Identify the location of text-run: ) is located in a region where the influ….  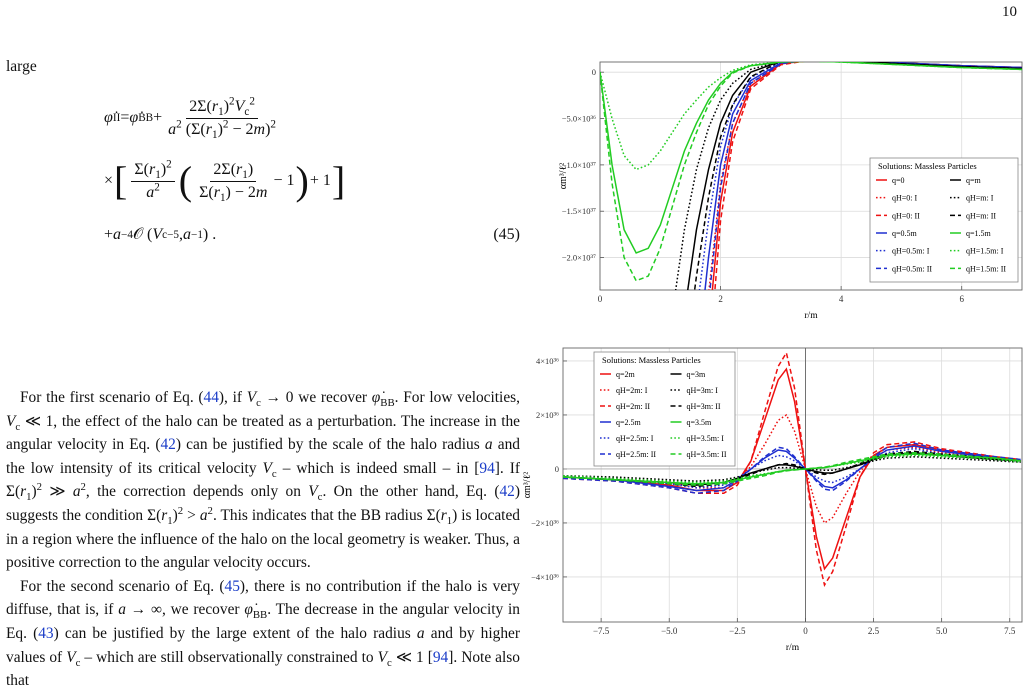
(263, 539).